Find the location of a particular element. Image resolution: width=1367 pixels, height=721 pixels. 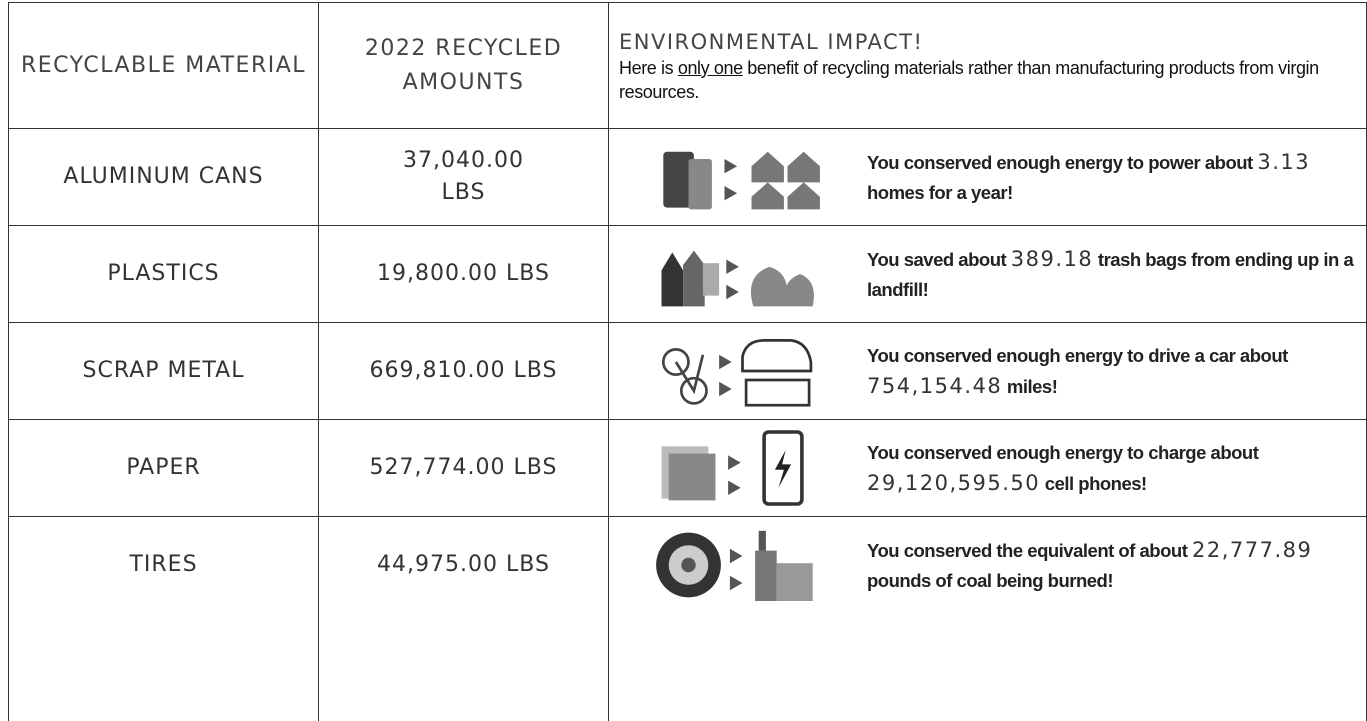

material: ALUMINUM CANS is located at coordinates (163, 176).